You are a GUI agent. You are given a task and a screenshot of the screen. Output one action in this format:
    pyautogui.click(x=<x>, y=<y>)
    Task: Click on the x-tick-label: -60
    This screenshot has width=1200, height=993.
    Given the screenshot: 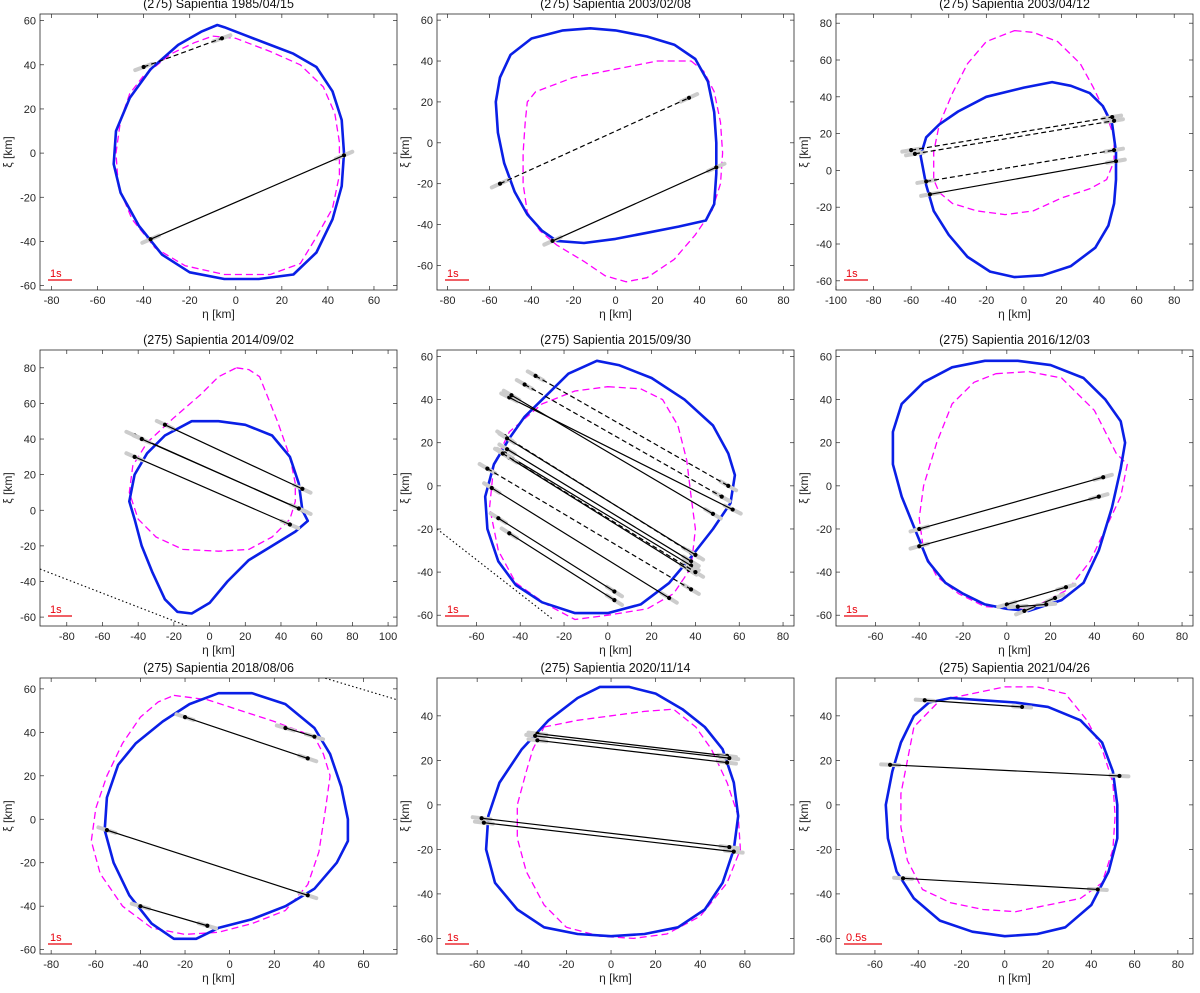 What is the action you would take?
    pyautogui.click(x=96, y=965)
    